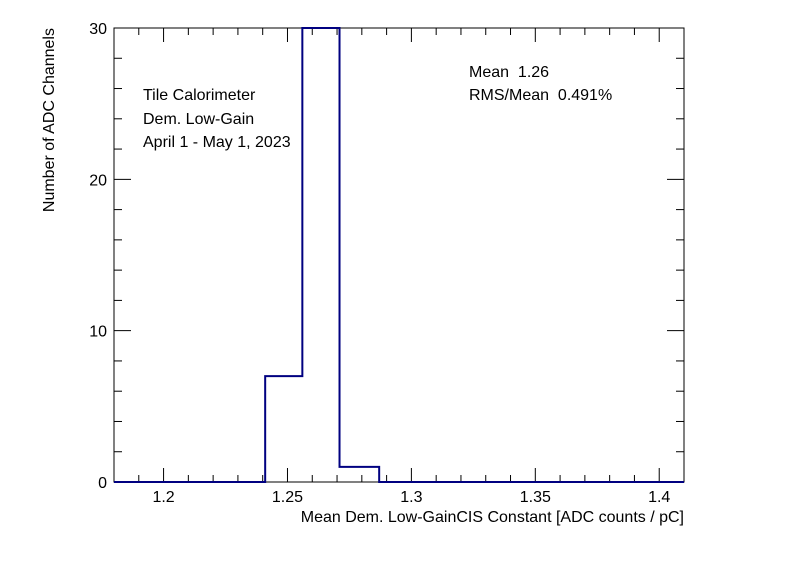 Image resolution: width=796 pixels, height=574 pixels. I want to click on y-tick-labels: 0 10 20 30, so click(98, 256).